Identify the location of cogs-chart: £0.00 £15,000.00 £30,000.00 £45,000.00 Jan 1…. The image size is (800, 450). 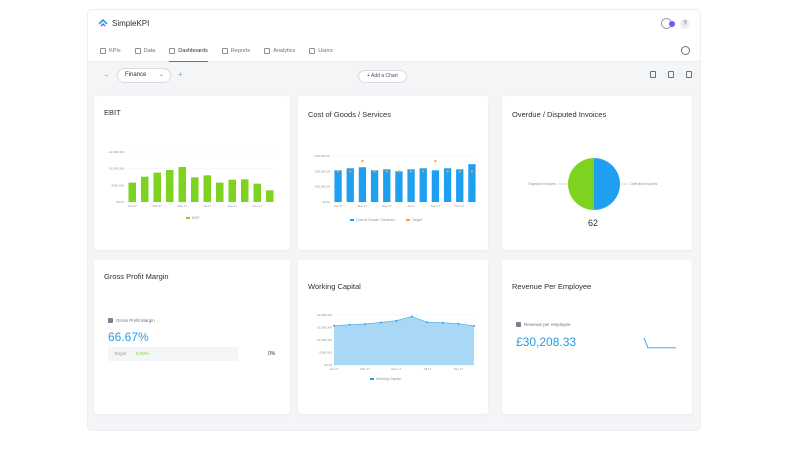
(396, 188).